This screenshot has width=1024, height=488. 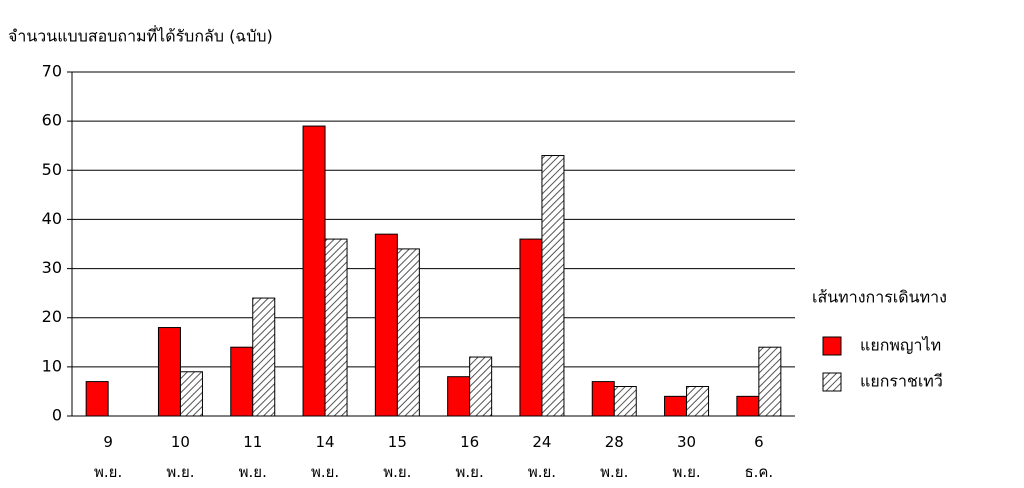 What do you see at coordinates (614, 457) in the screenshot?
I see `x-tick-label: 28 พ.ย.` at bounding box center [614, 457].